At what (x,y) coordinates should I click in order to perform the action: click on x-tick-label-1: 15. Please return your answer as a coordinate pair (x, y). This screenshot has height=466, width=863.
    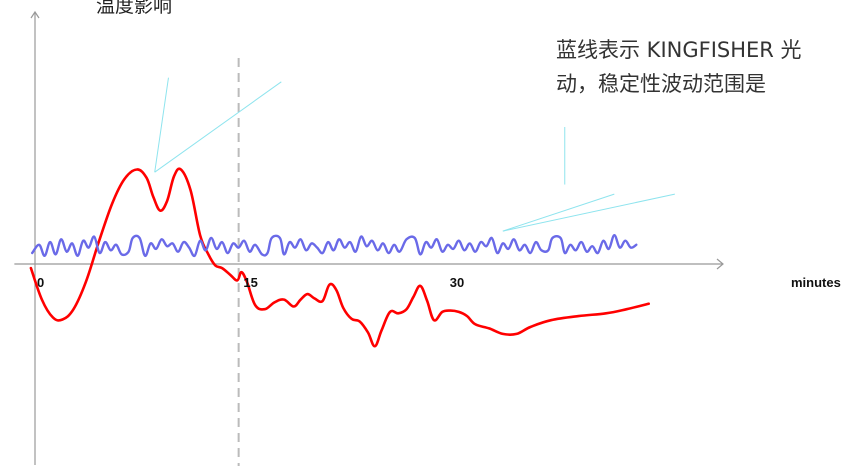
    Looking at the image, I should click on (250, 282).